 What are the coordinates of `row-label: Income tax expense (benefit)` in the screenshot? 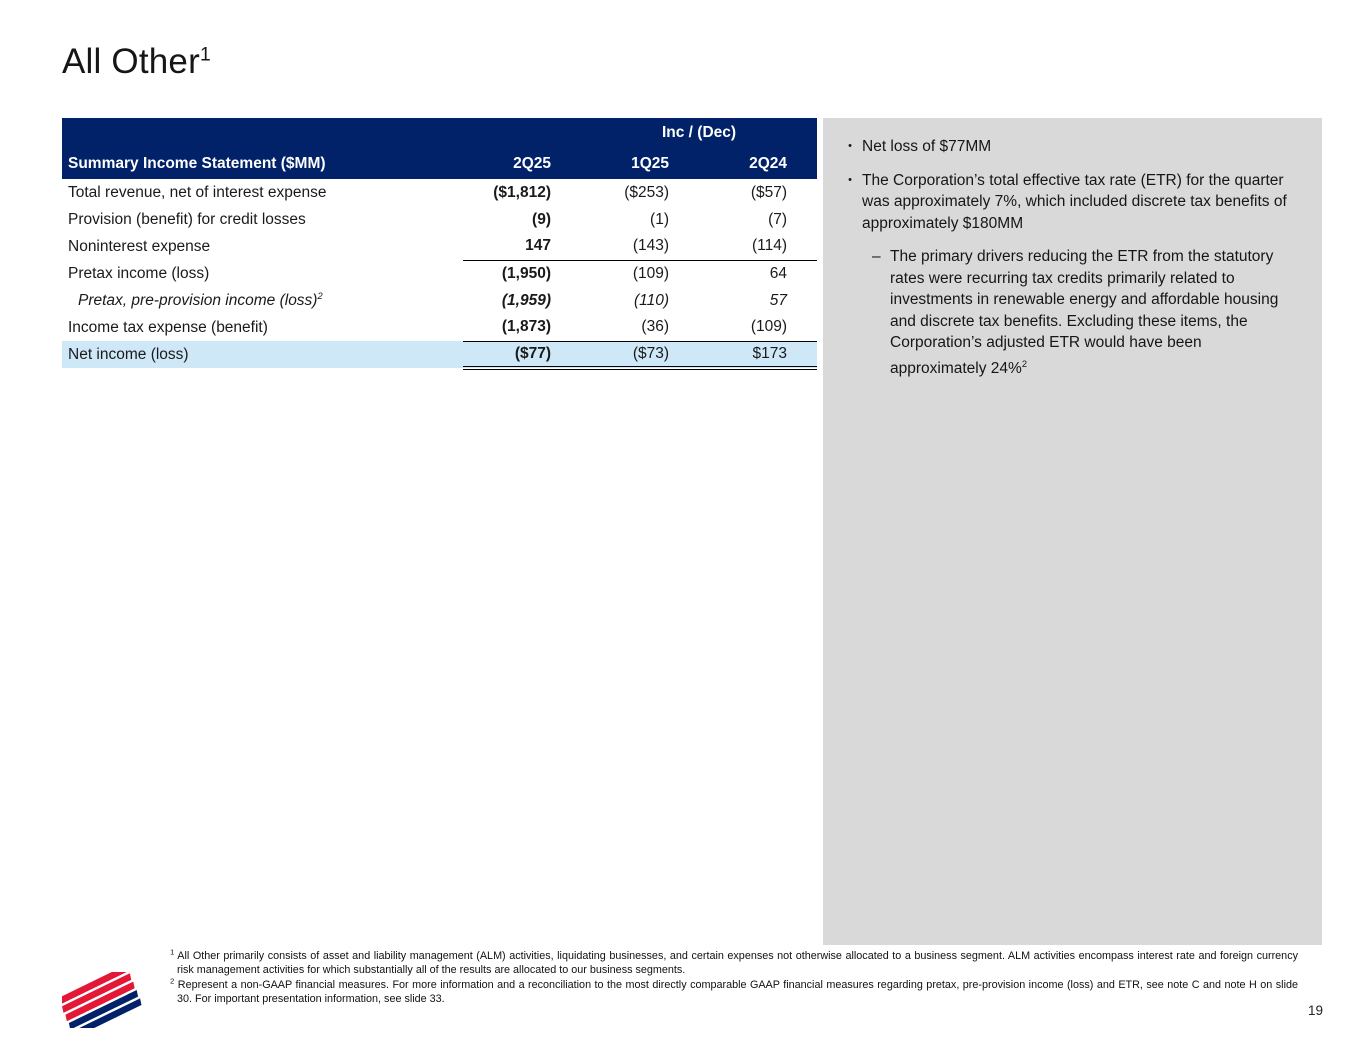 It's located at (168, 327).